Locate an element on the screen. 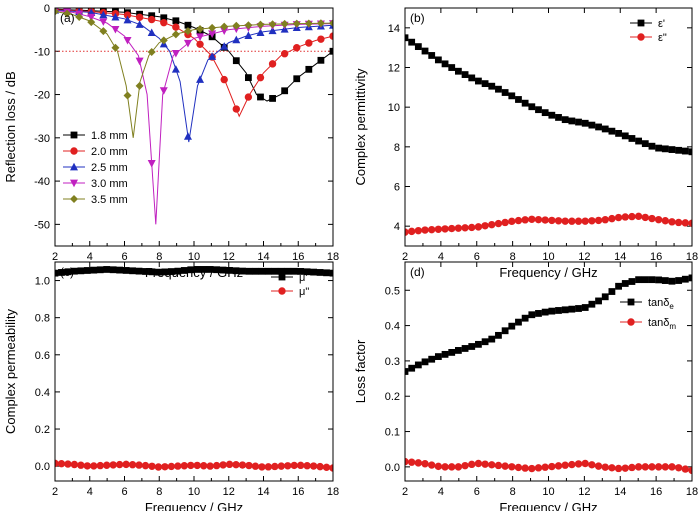  legend: ε' ε" is located at coordinates (648, 31).